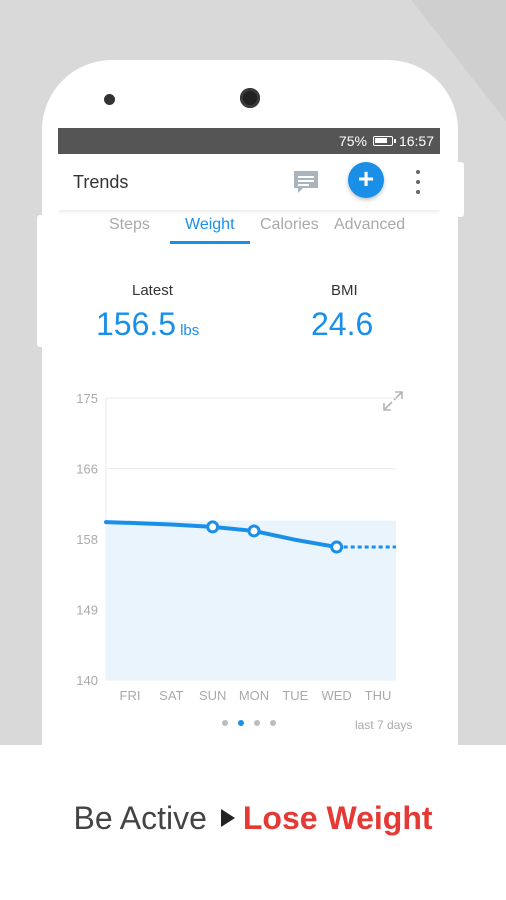 This screenshot has height=900, width=506. Describe the element at coordinates (140, 818) in the screenshot. I see `tagline-part1: Be Active` at that location.